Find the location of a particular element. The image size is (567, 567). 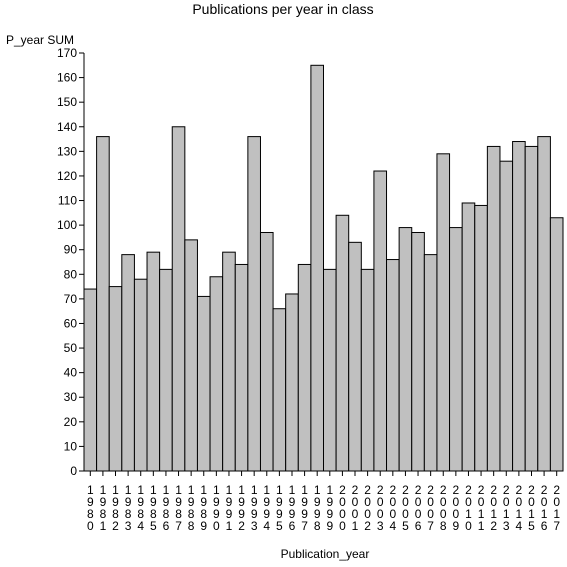

y-tick-label-170: 170 is located at coordinates (67, 53).